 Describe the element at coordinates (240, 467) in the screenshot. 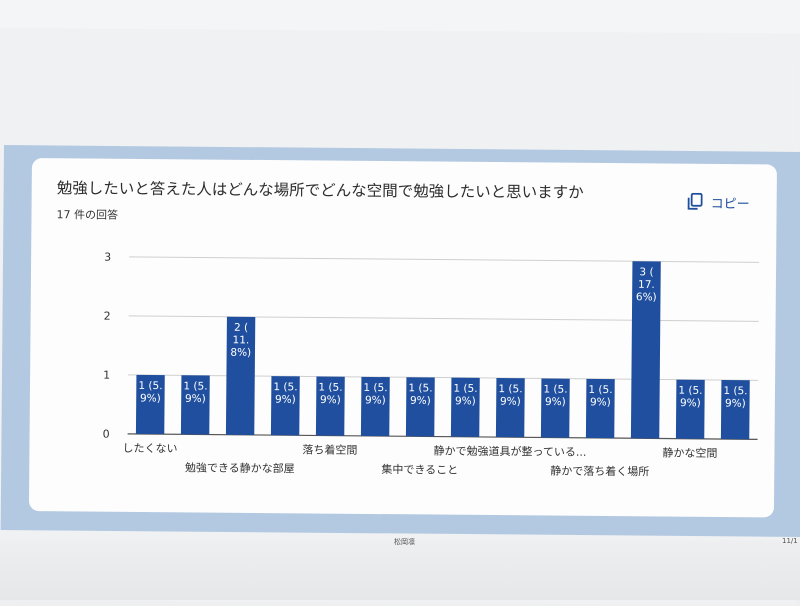

I see `x-tick-label: 勉強できる静かな部屋` at that location.